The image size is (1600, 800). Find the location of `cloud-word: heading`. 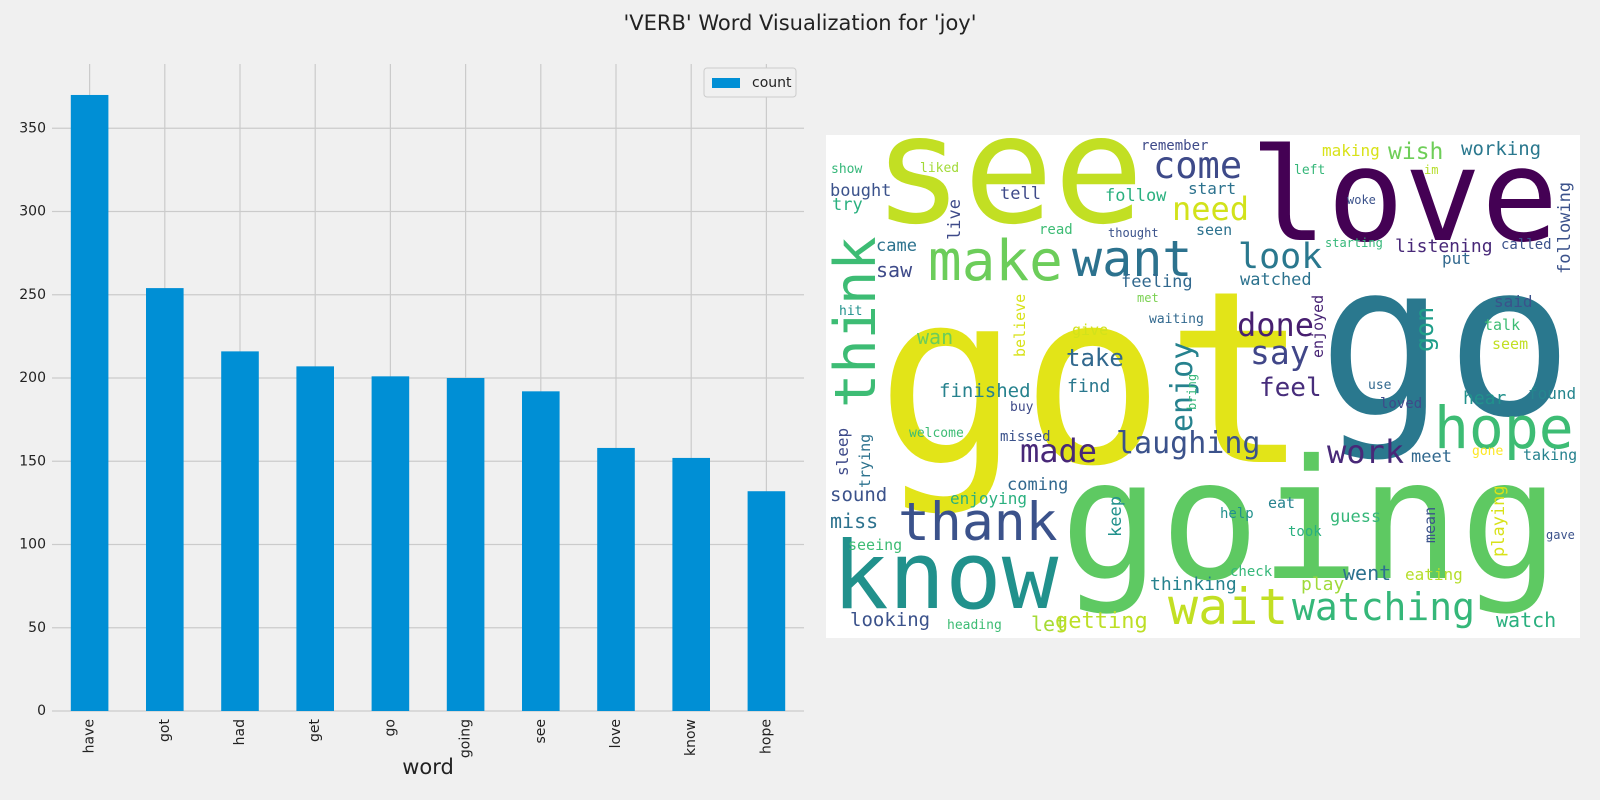

cloud-word: heading is located at coordinates (974, 625).